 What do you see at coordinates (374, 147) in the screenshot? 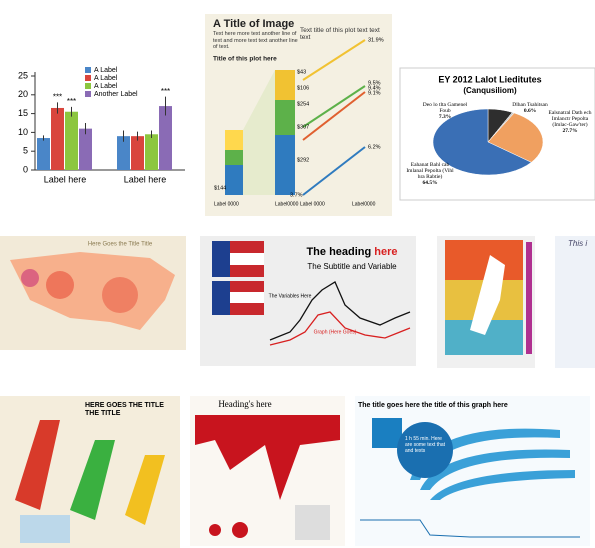
I see `value-label: 6.2%` at bounding box center [374, 147].